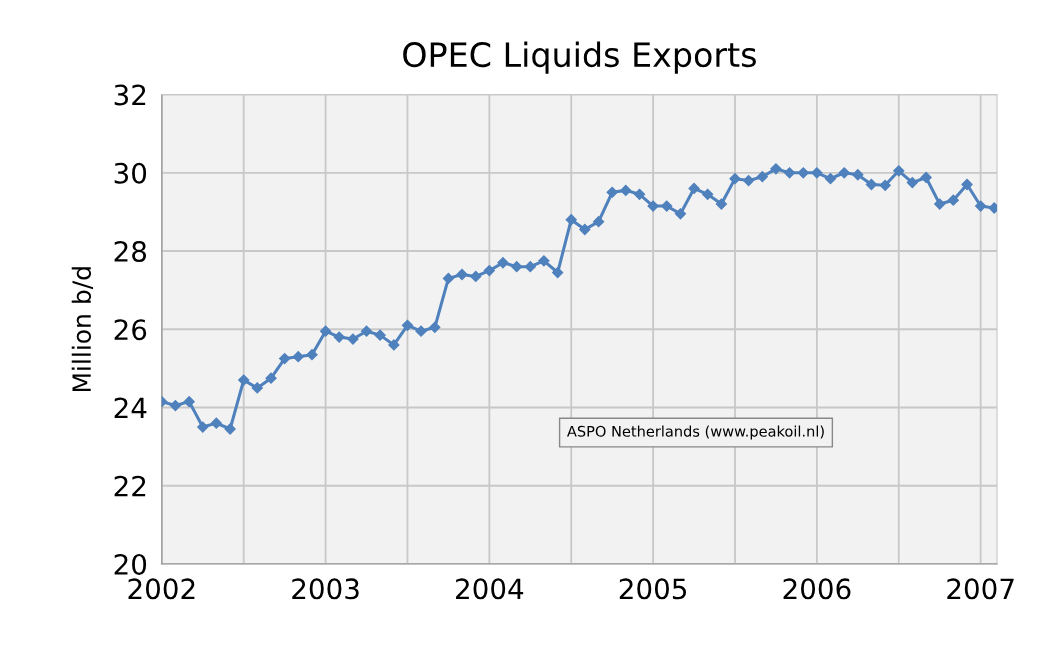 The width and height of the screenshot is (1044, 652). I want to click on y-tick-label: 20, so click(130, 564).